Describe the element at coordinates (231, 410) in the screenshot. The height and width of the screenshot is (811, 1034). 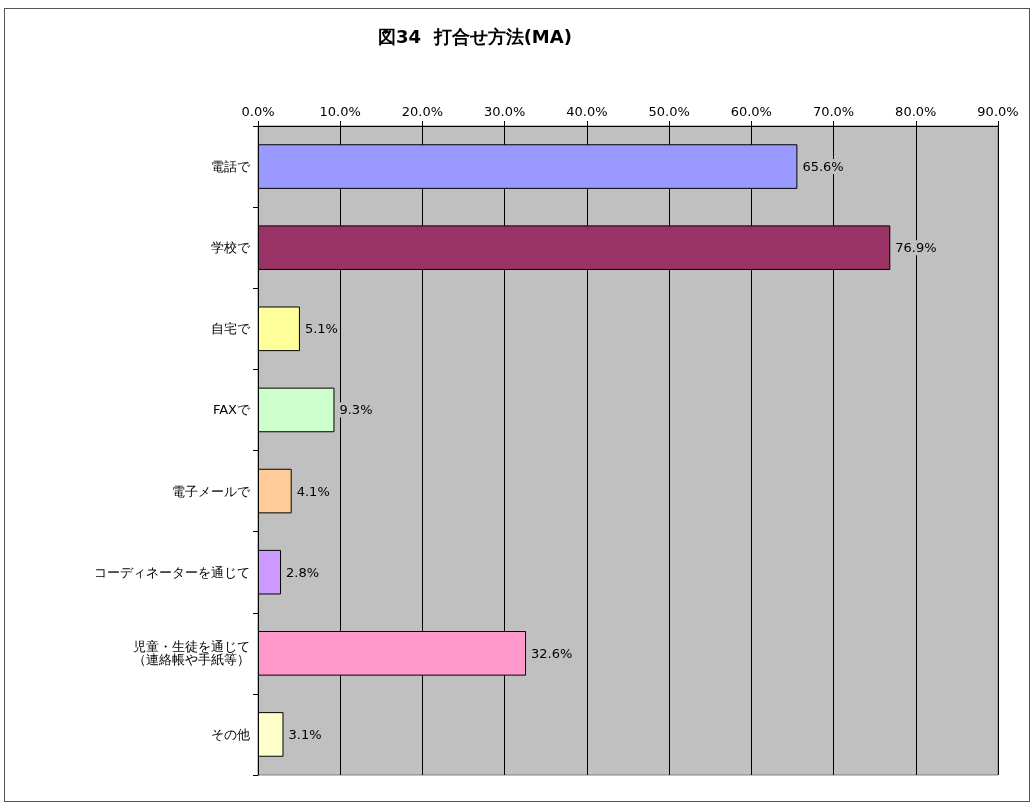
I see `y-tick-label: FAXで` at that location.